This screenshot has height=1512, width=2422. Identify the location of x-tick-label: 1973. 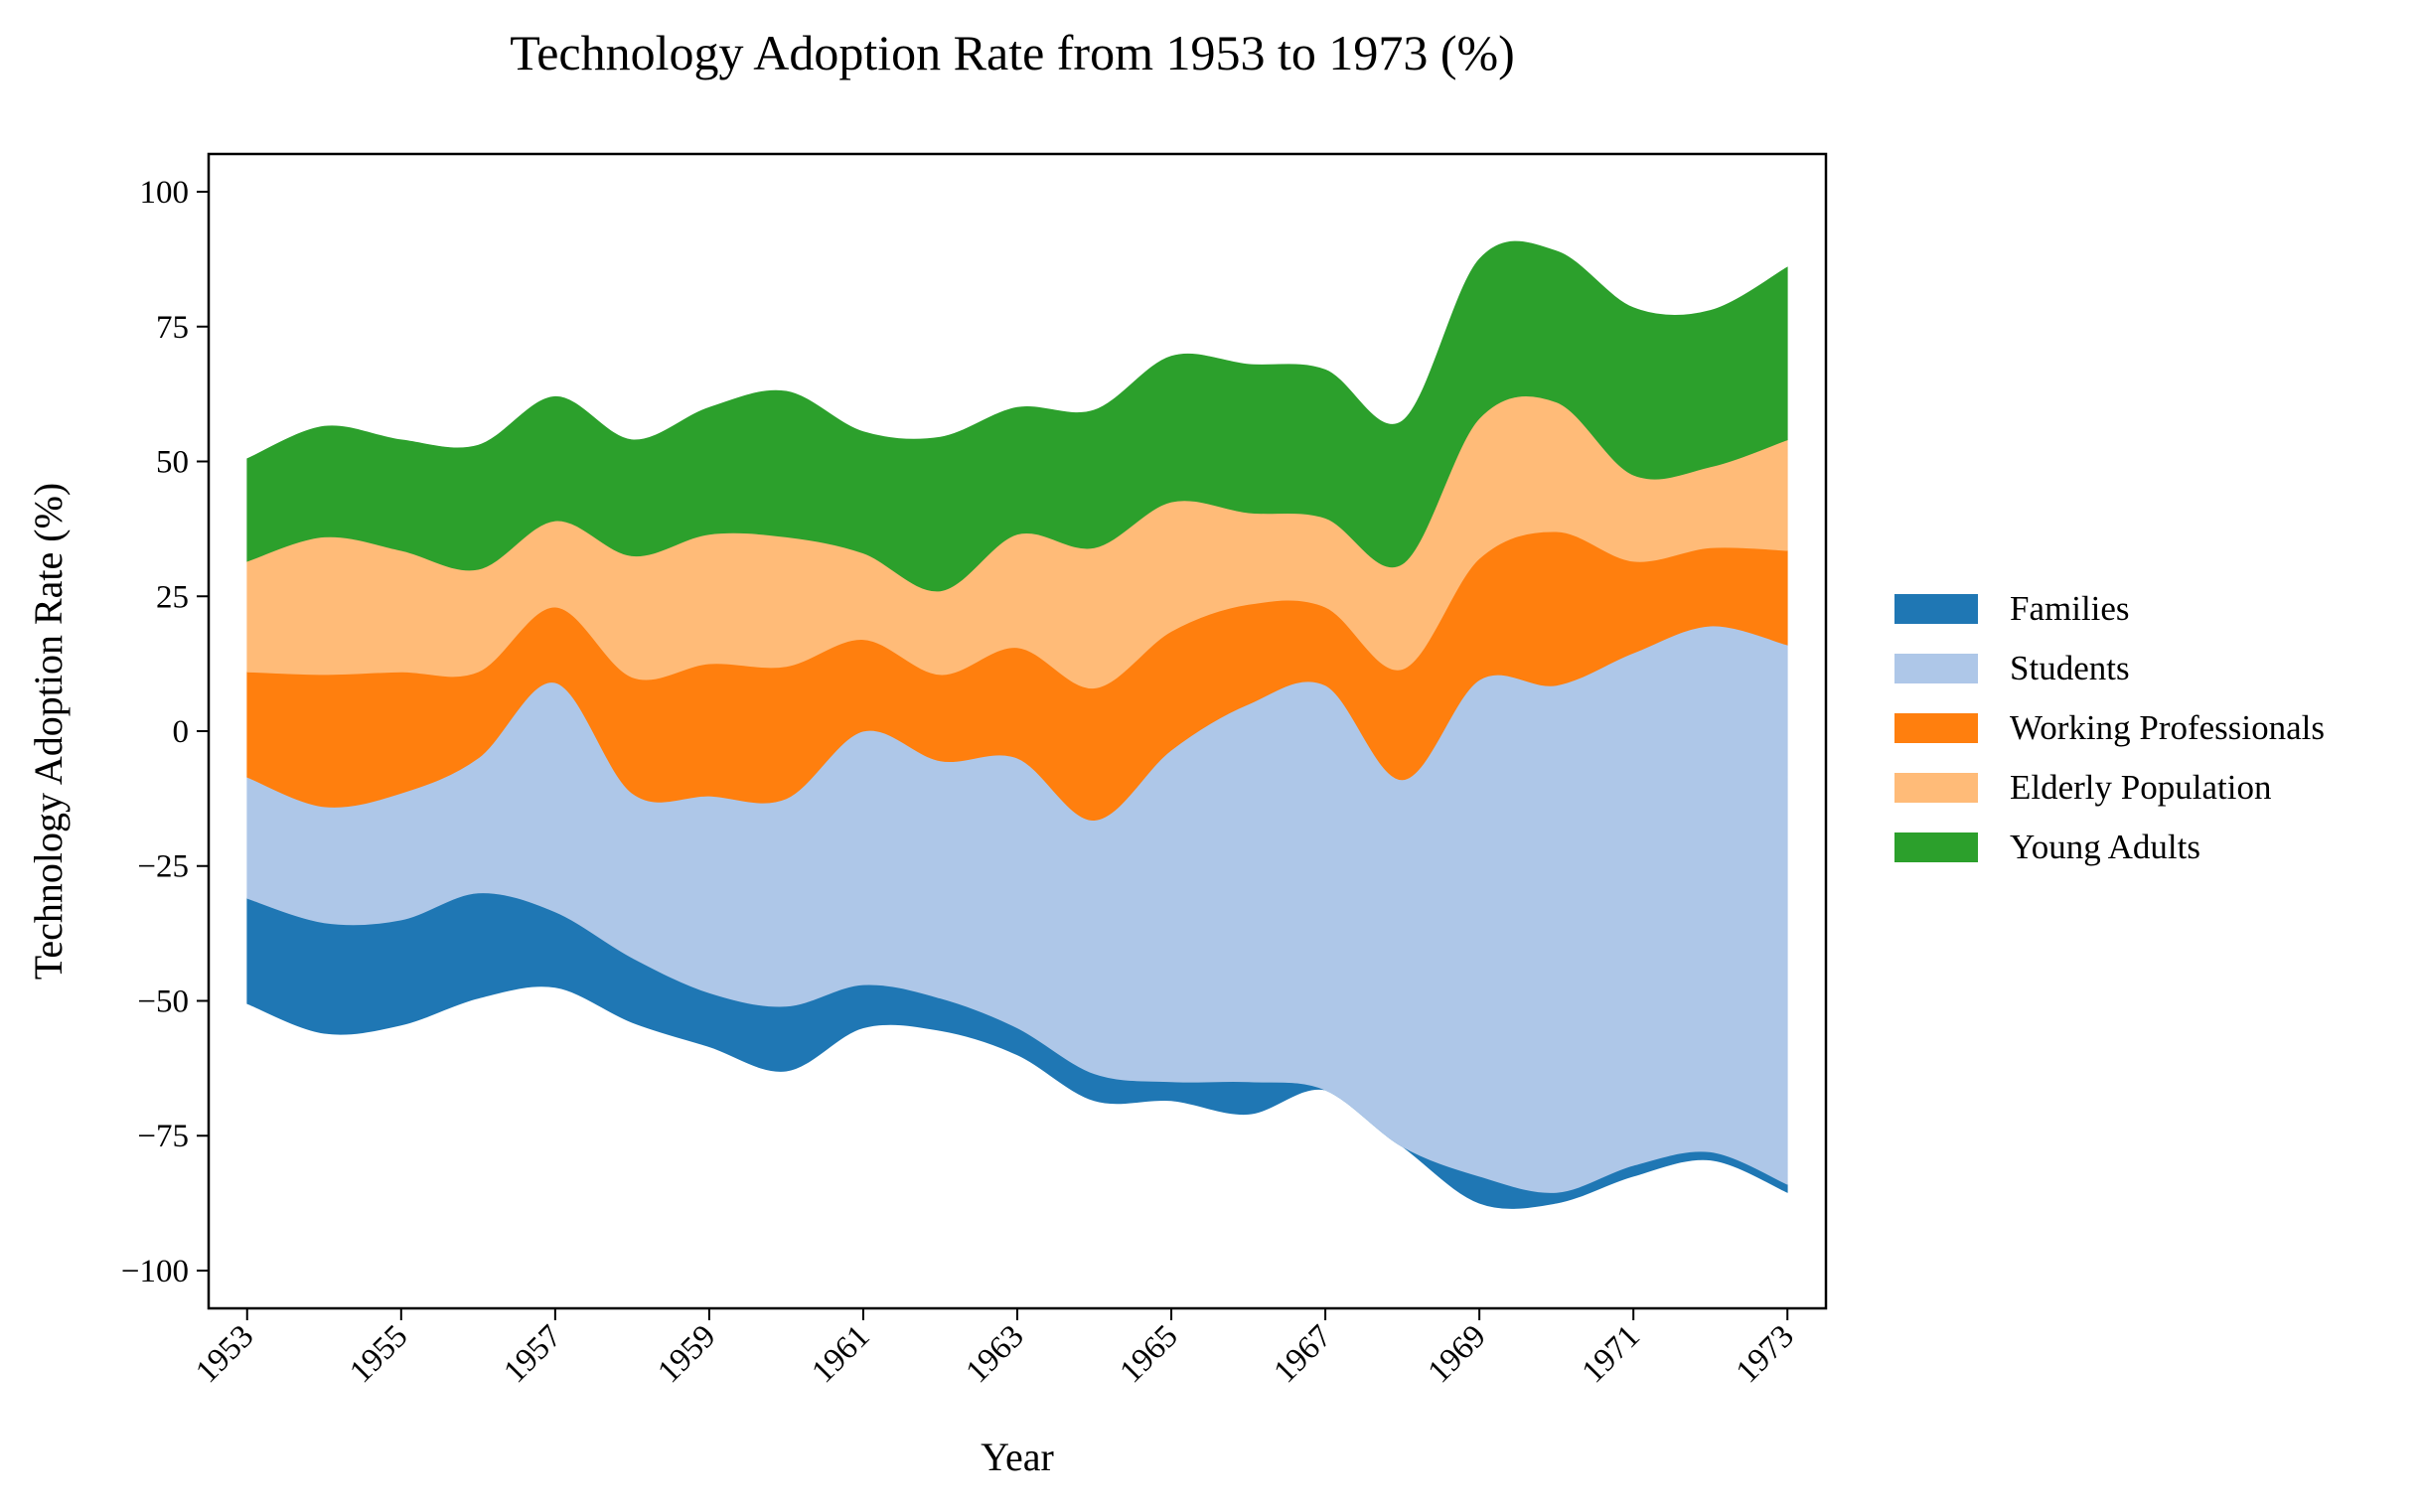
(1765, 1354).